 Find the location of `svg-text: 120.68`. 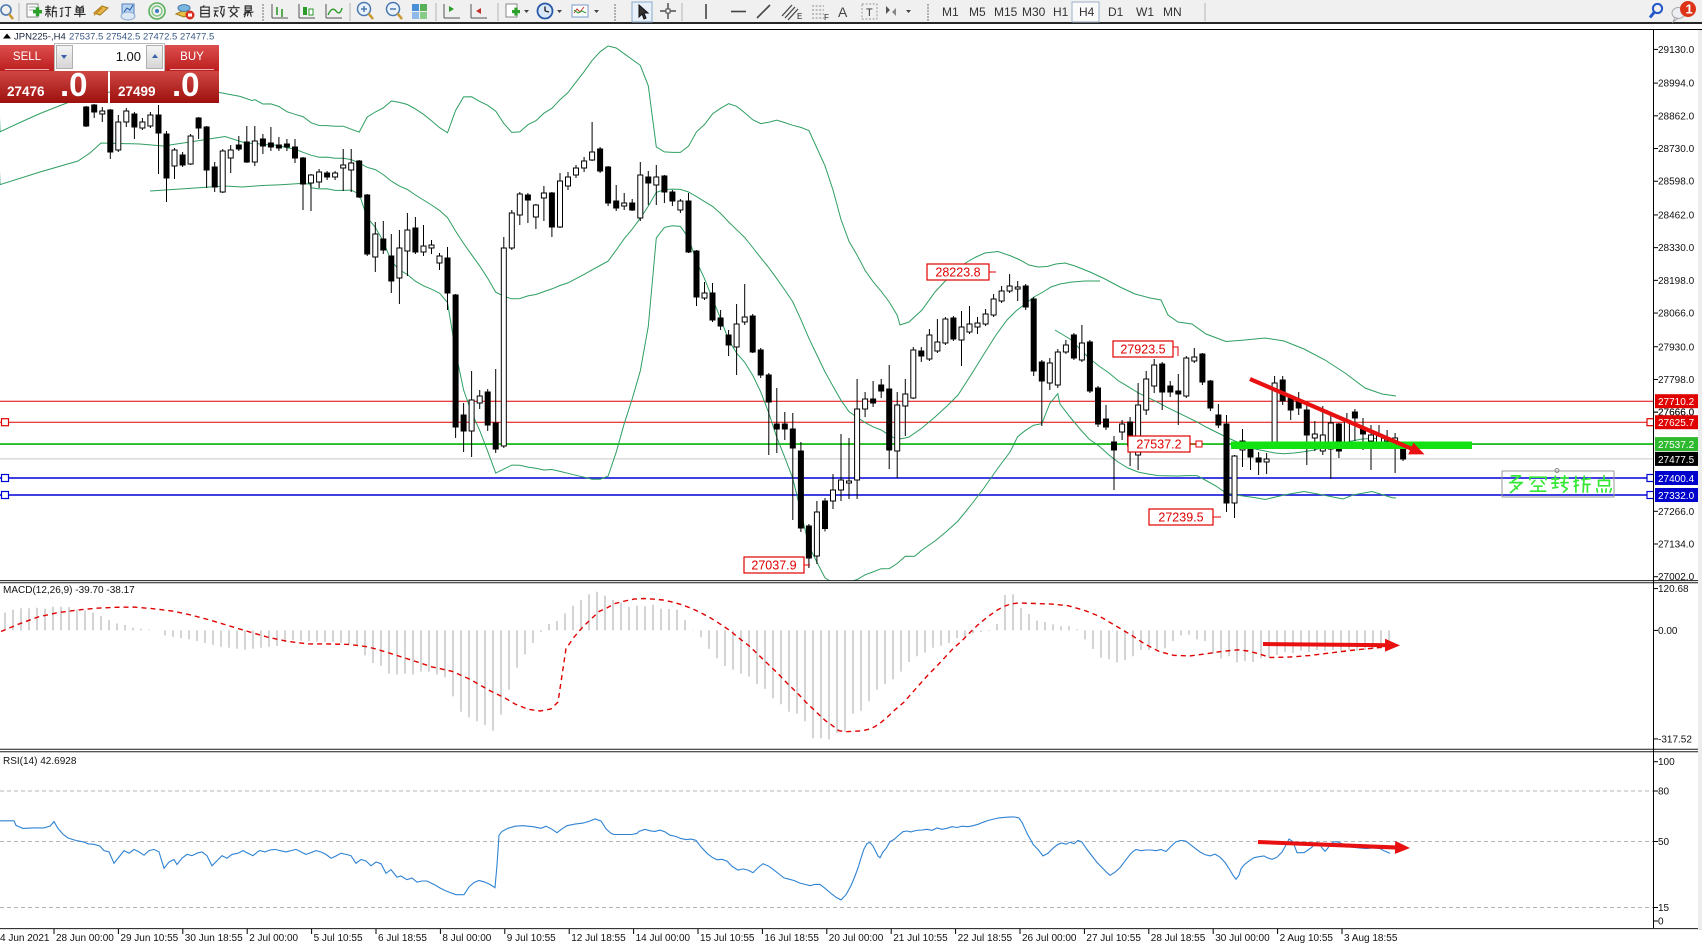

svg-text: 120.68 is located at coordinates (1673, 589).